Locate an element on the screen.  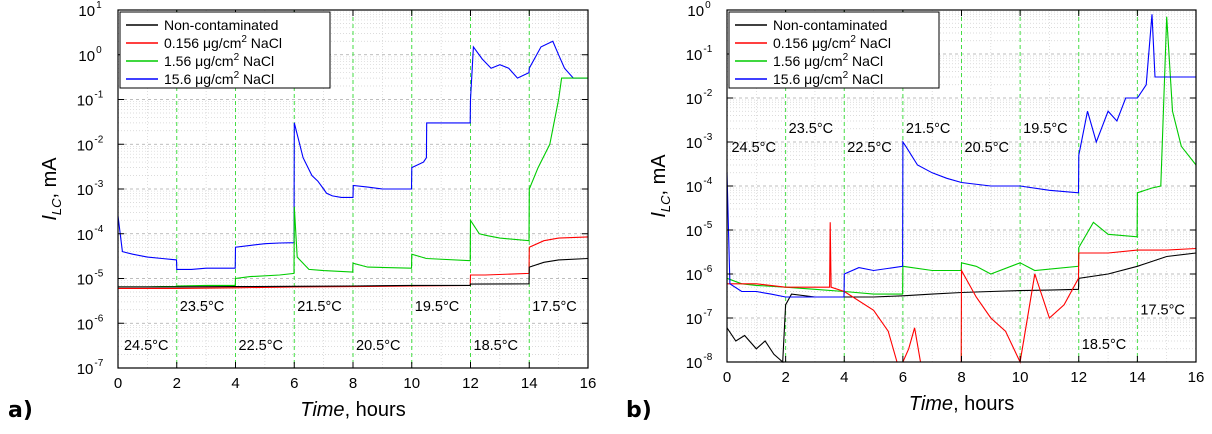
x-tick-label: 16 is located at coordinates (588, 383).